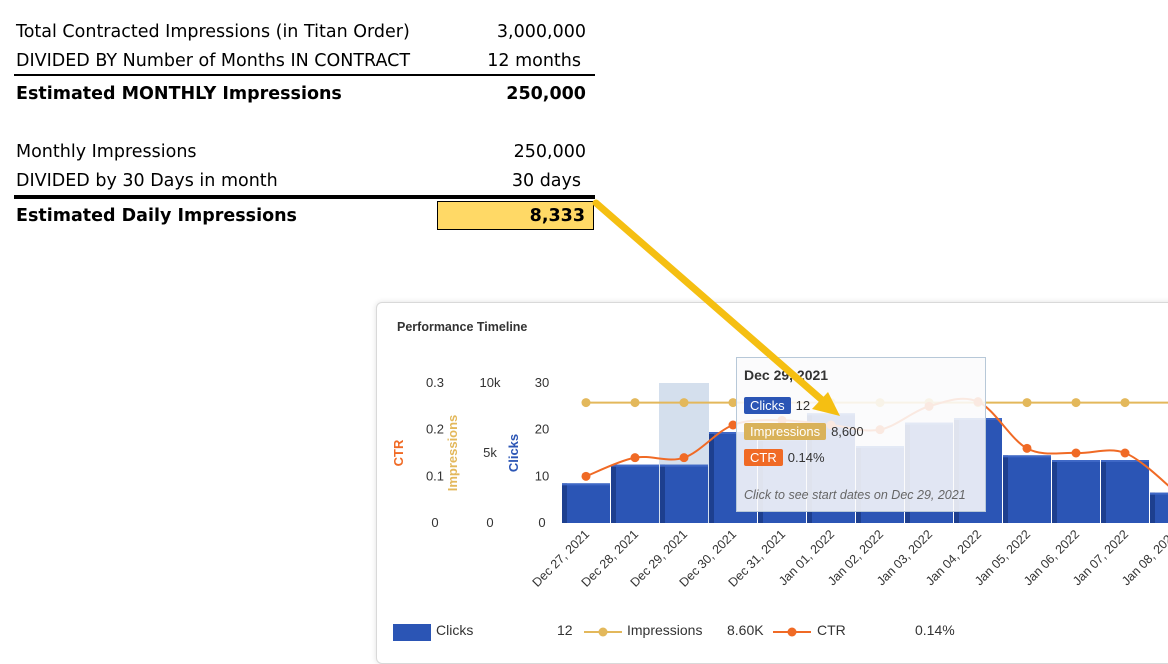 The image size is (1168, 664). I want to click on tooltip-clicks-row: Clicks 12, so click(777, 405).